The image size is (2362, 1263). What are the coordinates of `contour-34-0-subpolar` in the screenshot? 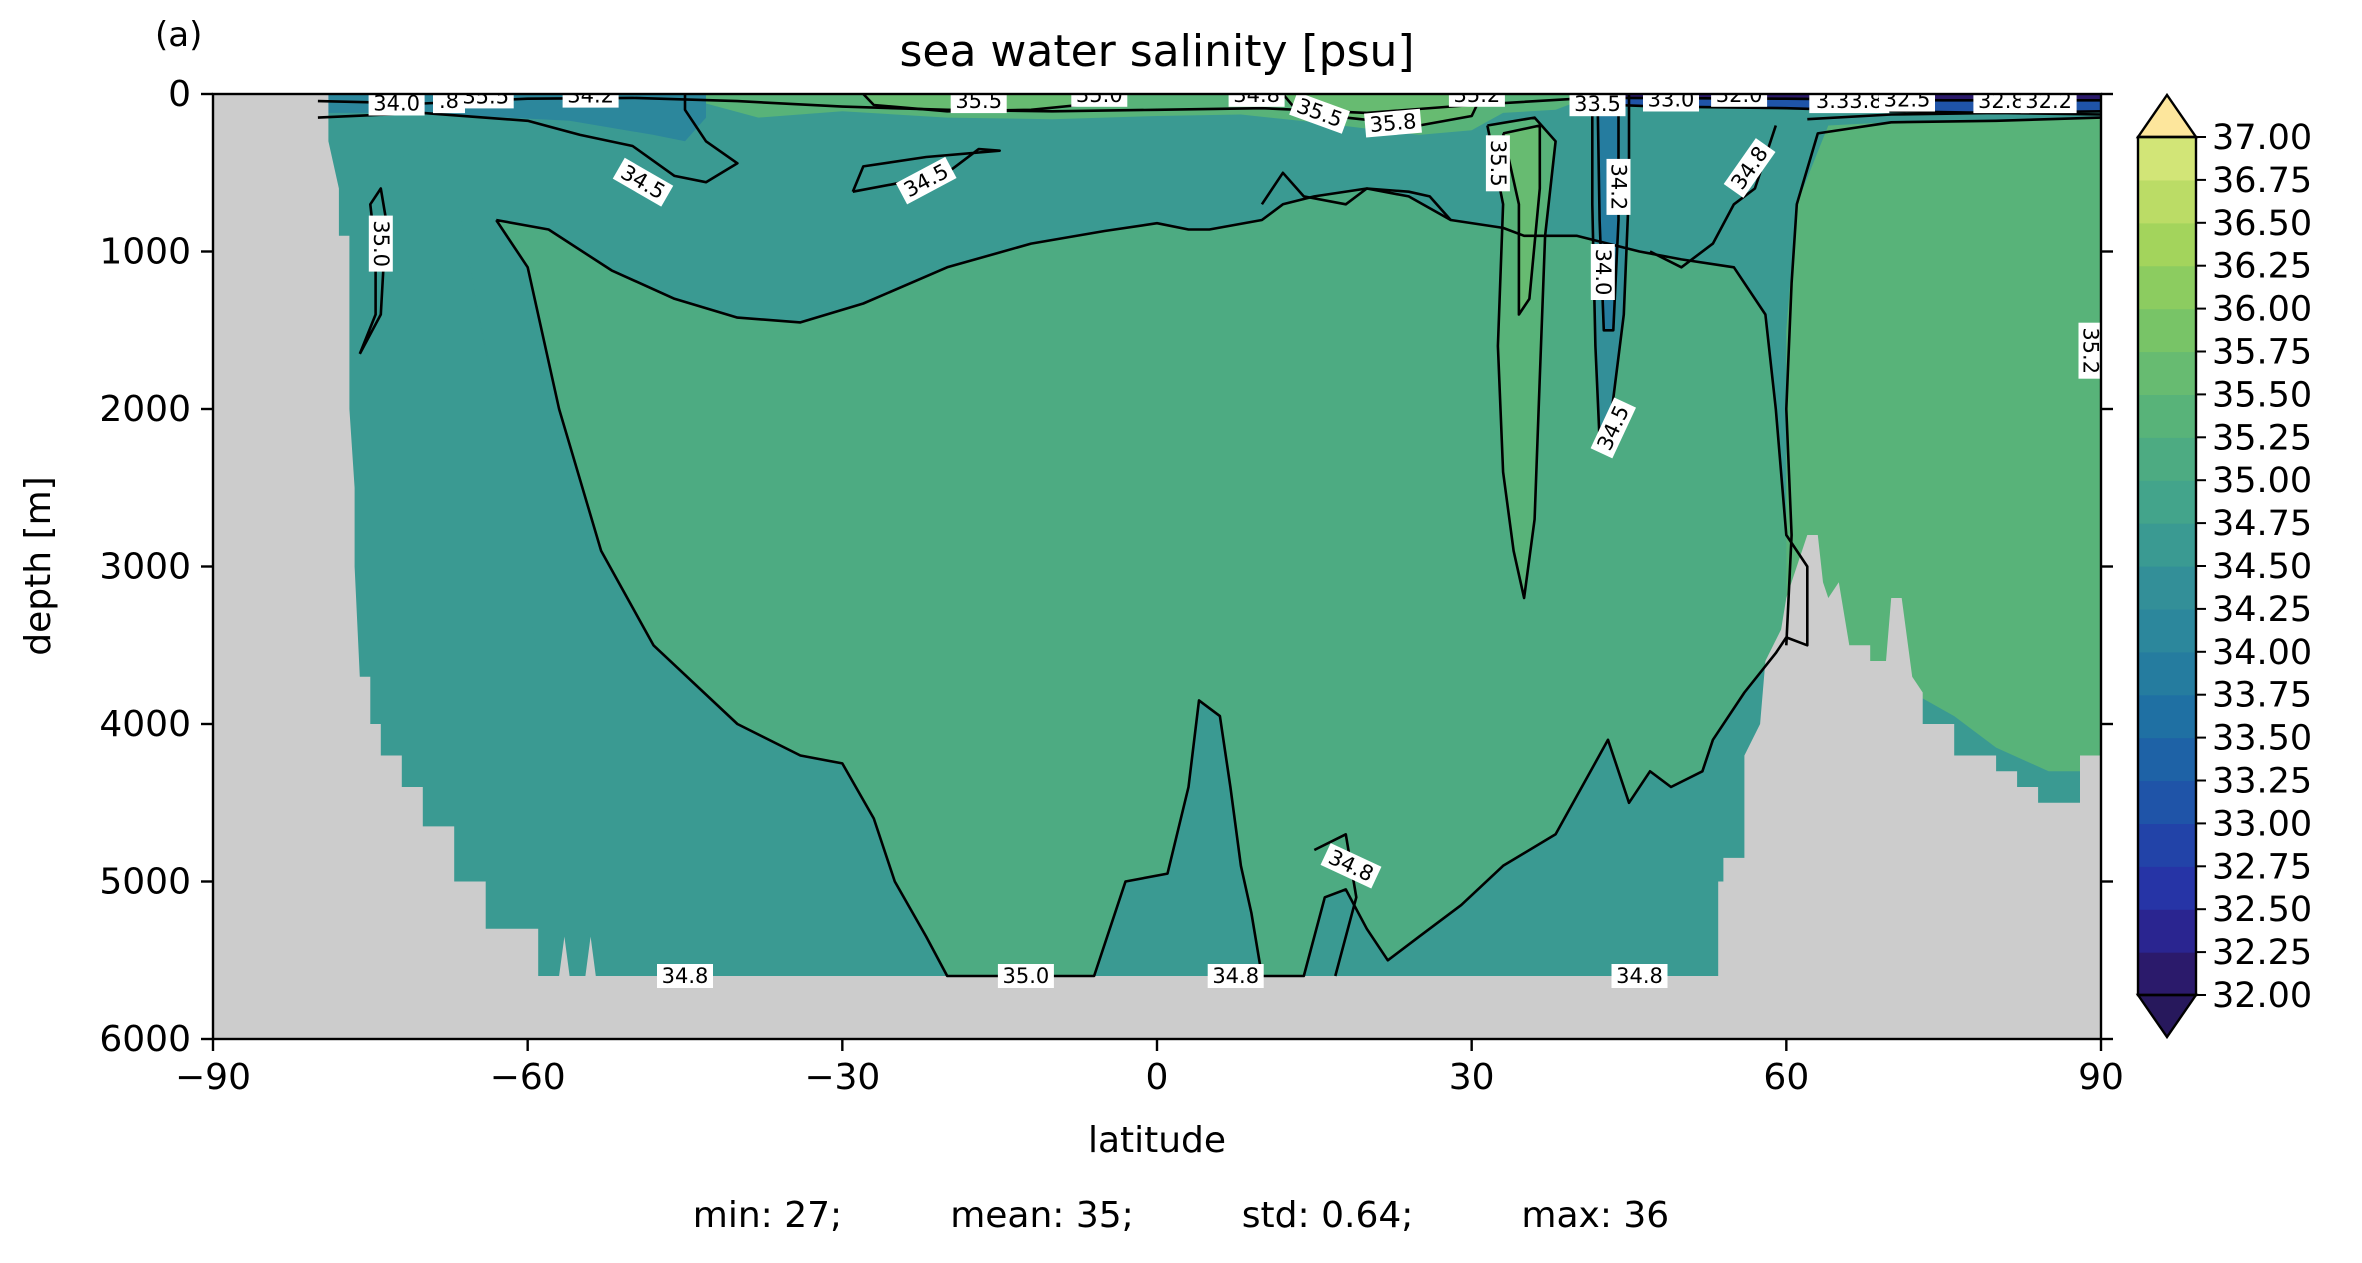 It's located at (1608, 213).